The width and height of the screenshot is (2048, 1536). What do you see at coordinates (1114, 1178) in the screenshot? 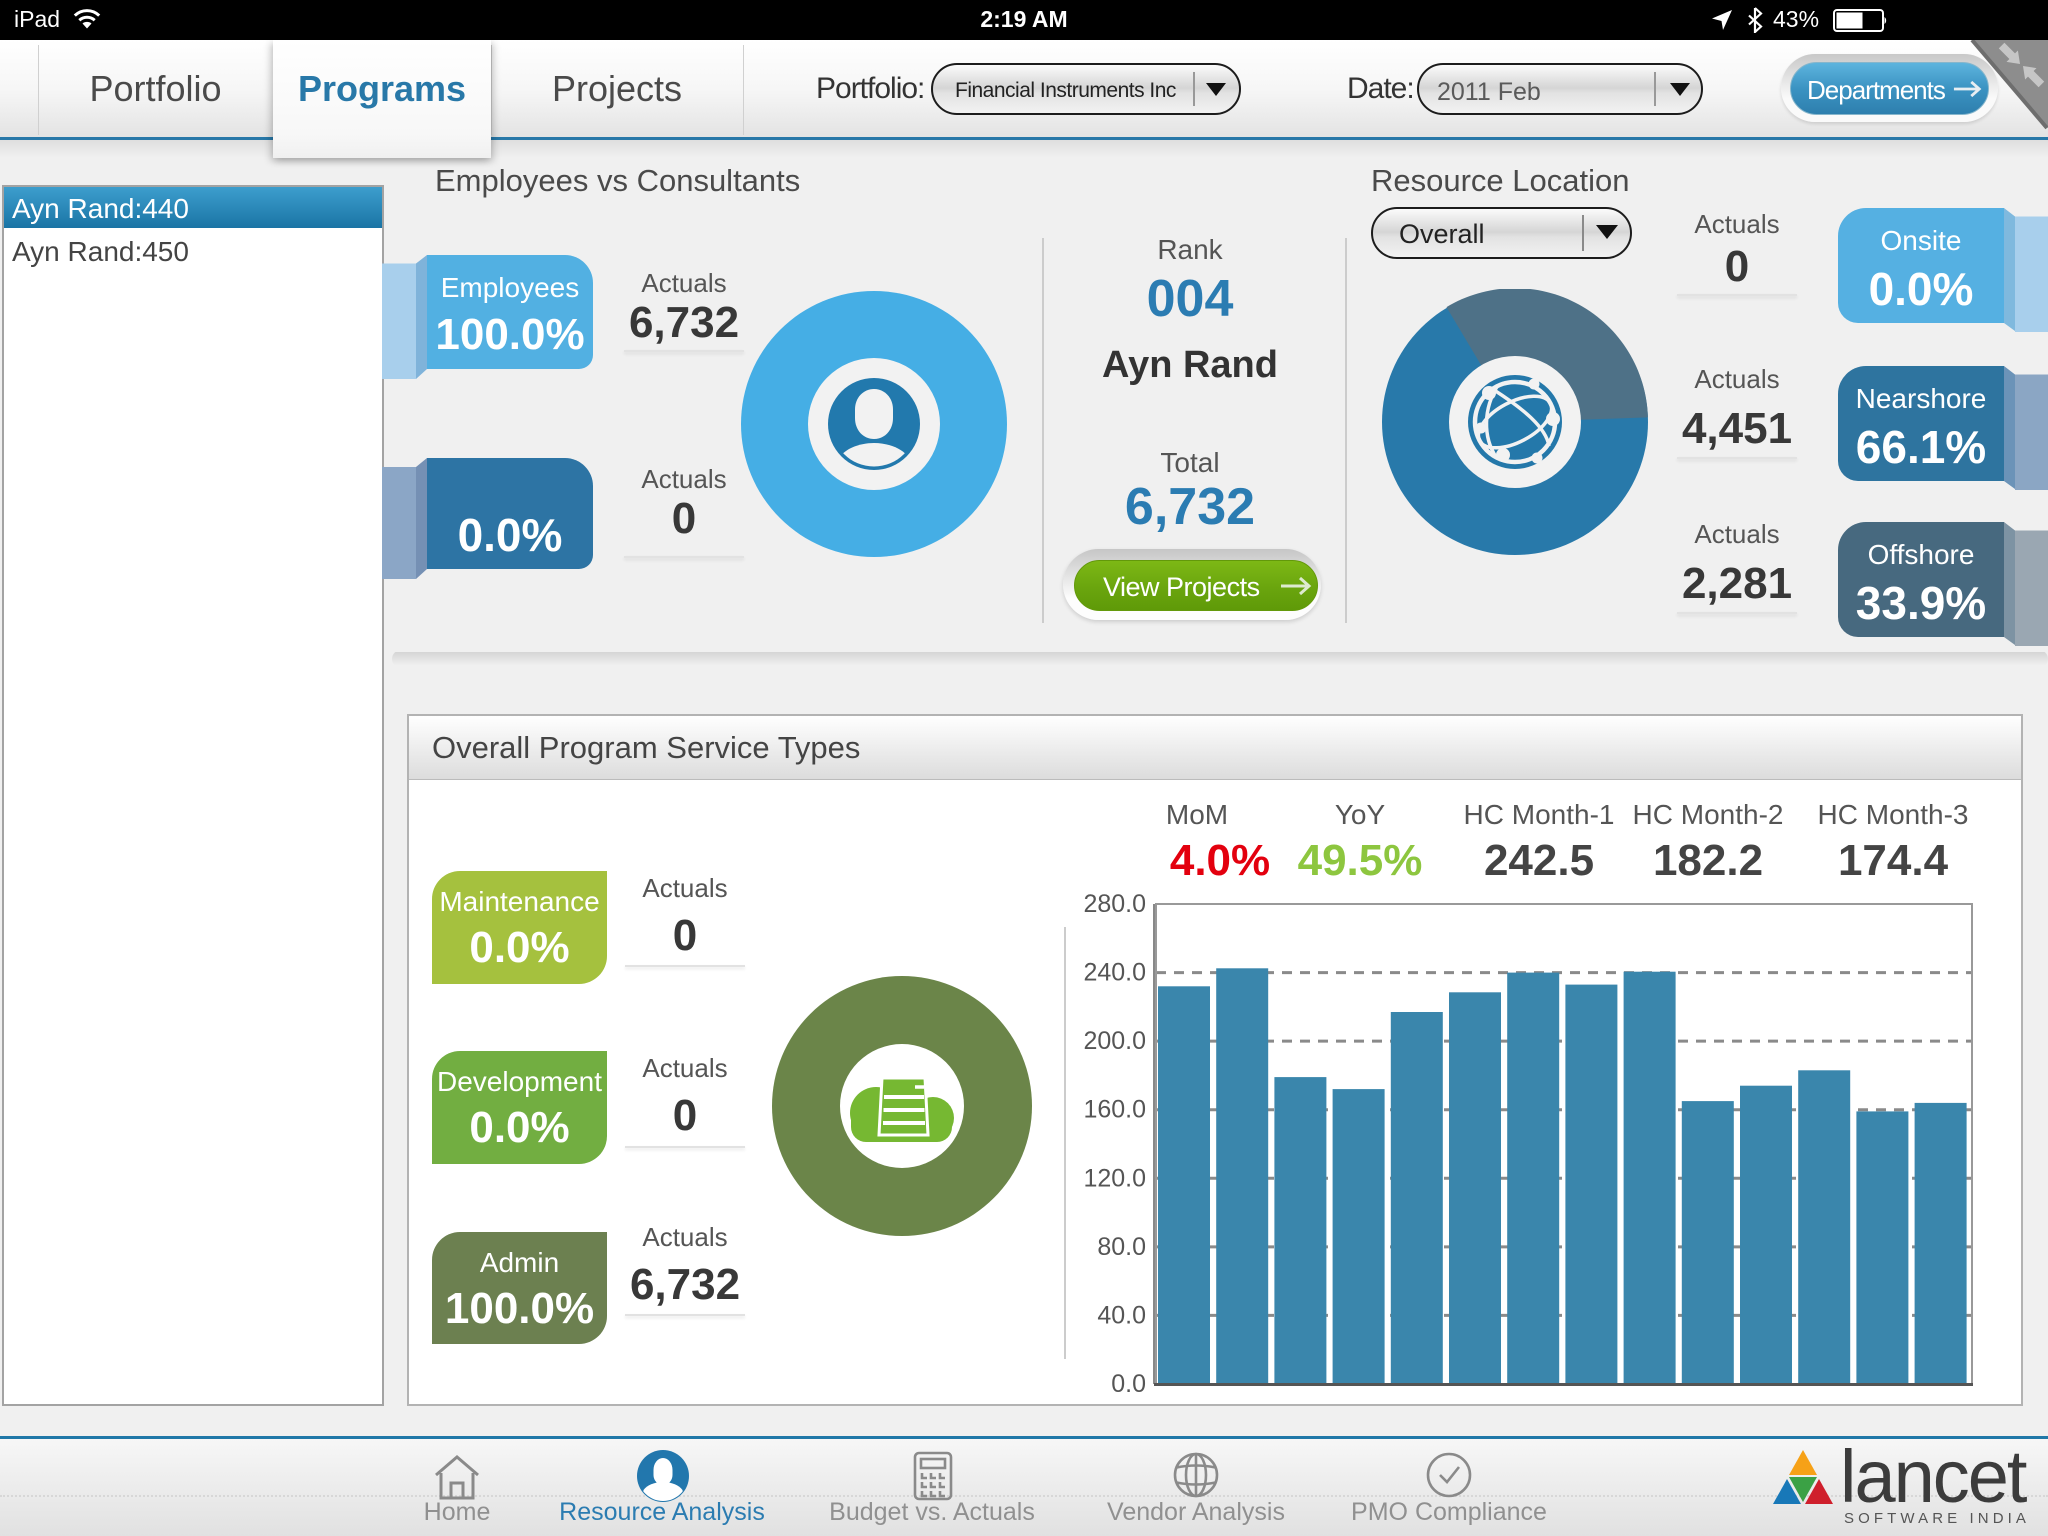
I see `svg-text: 120.0` at bounding box center [1114, 1178].